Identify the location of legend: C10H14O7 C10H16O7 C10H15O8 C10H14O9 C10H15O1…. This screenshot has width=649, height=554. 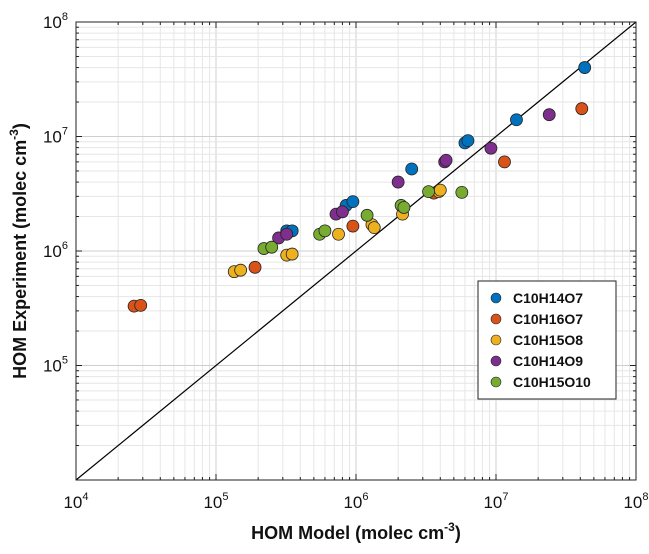
(547, 340).